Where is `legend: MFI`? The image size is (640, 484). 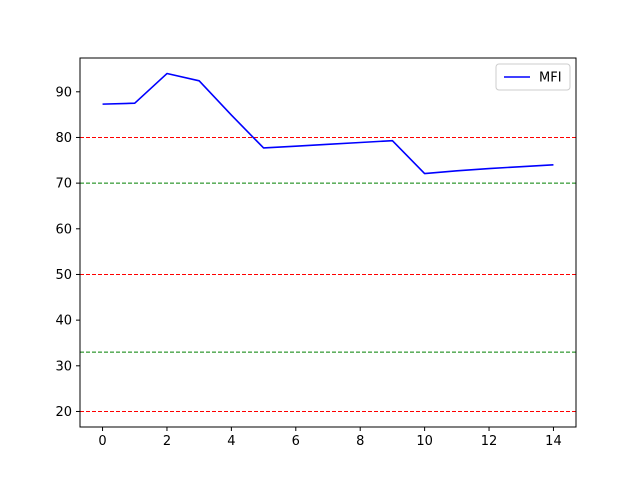 legend: MFI is located at coordinates (533, 77).